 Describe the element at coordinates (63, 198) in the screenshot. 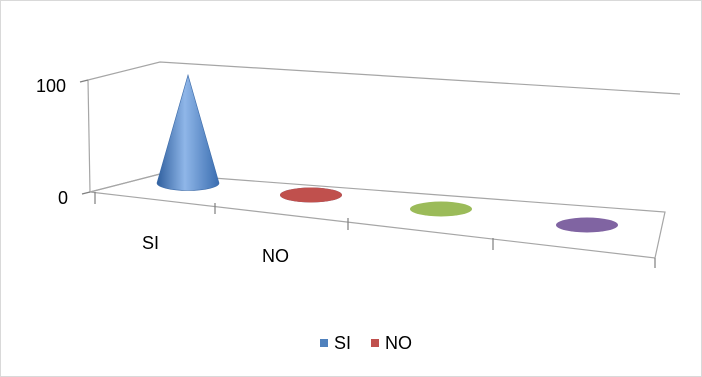

I see `y-tick-label: 0` at that location.